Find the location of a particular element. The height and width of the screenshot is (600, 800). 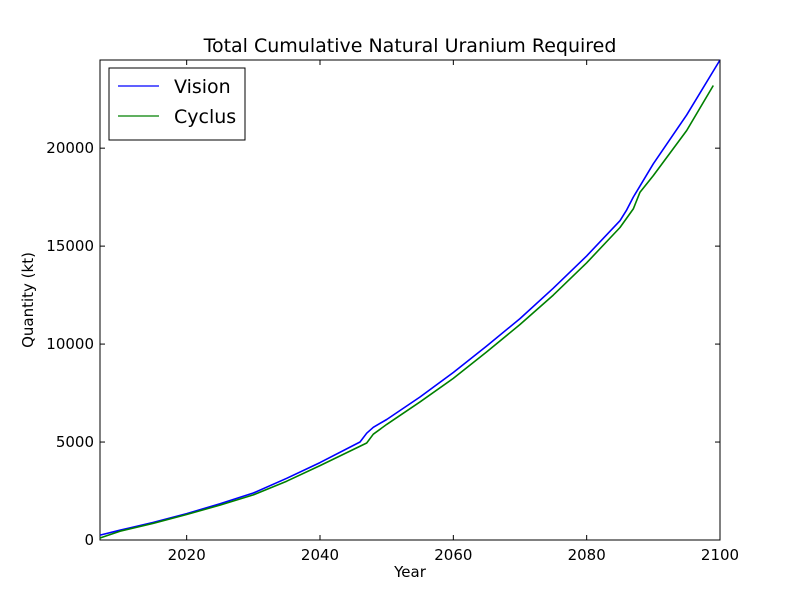

y-tick-label: 0 is located at coordinates (89, 540).